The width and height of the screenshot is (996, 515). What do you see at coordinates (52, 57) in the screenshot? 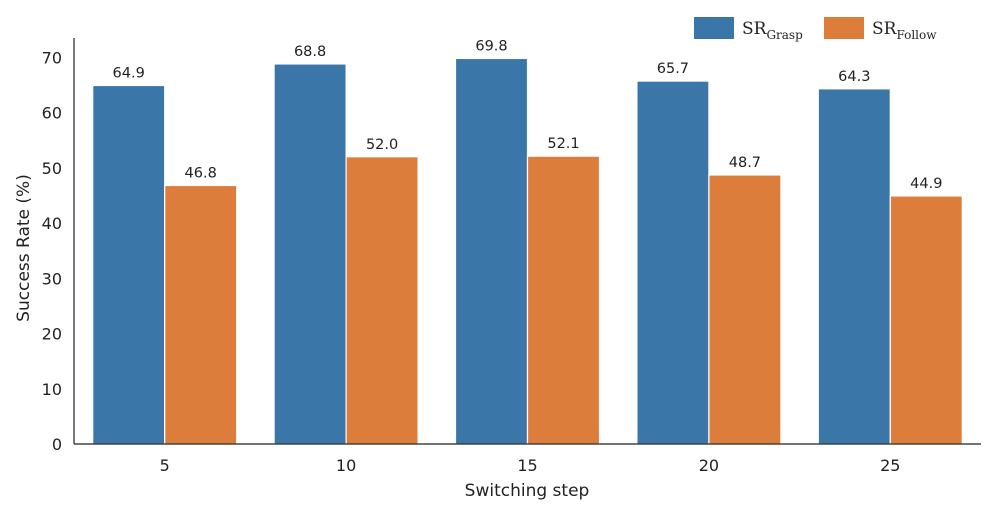
I see `y-tick-label-70: 70` at bounding box center [52, 57].